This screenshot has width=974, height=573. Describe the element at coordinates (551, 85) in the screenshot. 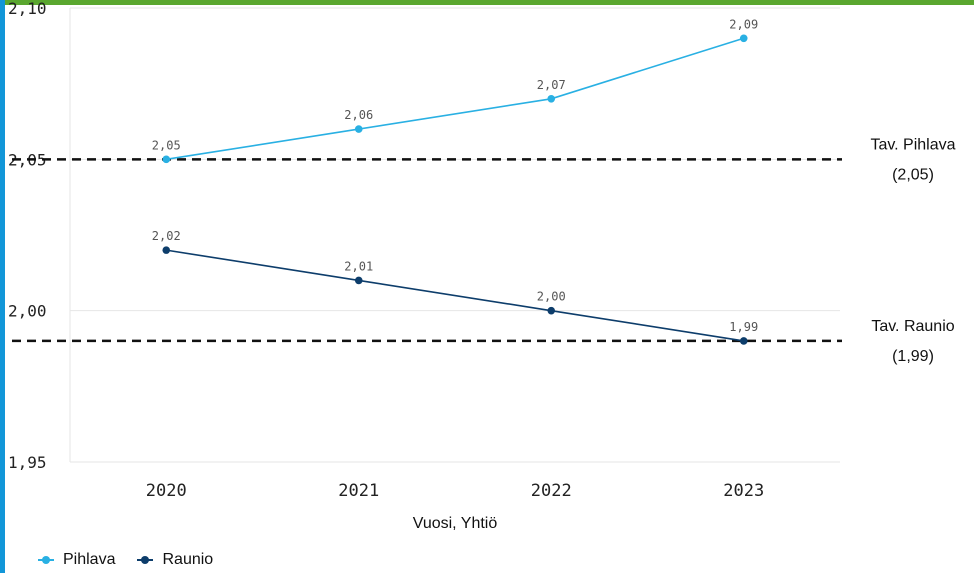

I see `data-label-pihlava-2: 2,07` at that location.